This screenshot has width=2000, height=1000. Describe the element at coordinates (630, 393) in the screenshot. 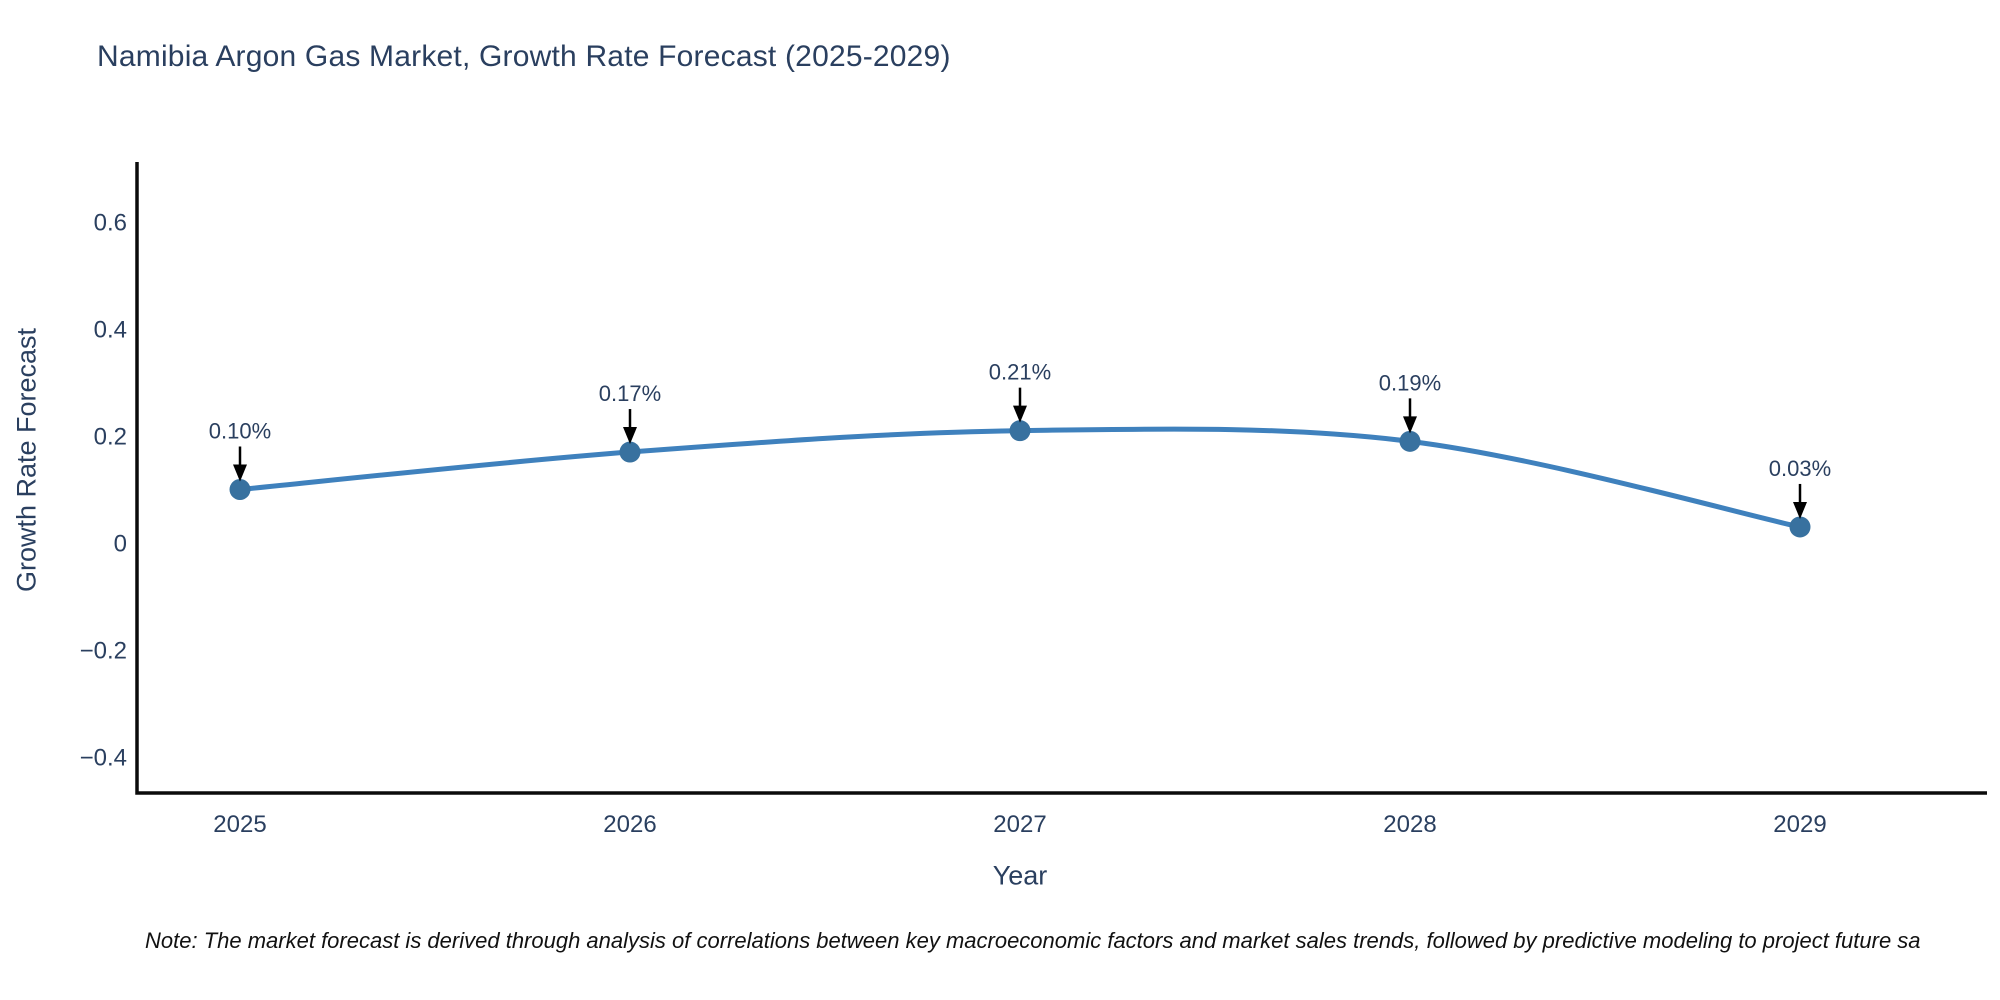

I see `point-value-label: 0.17%` at that location.